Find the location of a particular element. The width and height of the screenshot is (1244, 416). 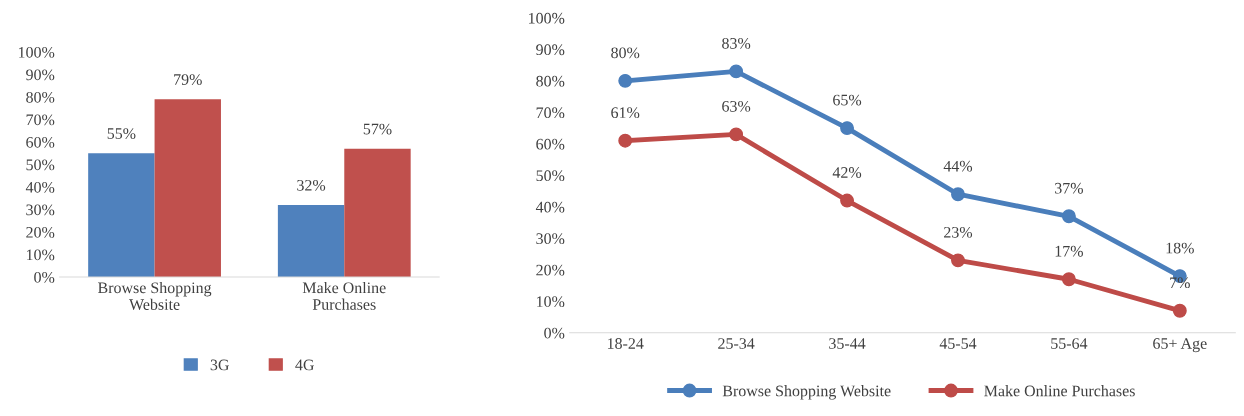

legend-label: 4G is located at coordinates (304, 365).